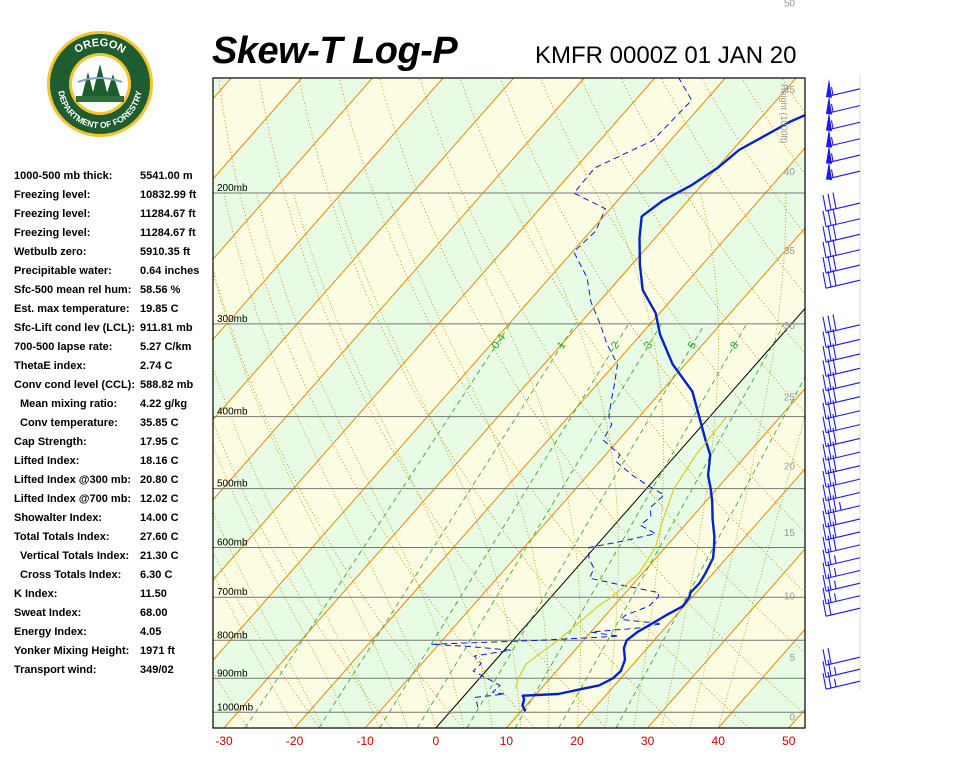  What do you see at coordinates (168, 195) in the screenshot?
I see `index-value: 10832.99 ft` at bounding box center [168, 195].